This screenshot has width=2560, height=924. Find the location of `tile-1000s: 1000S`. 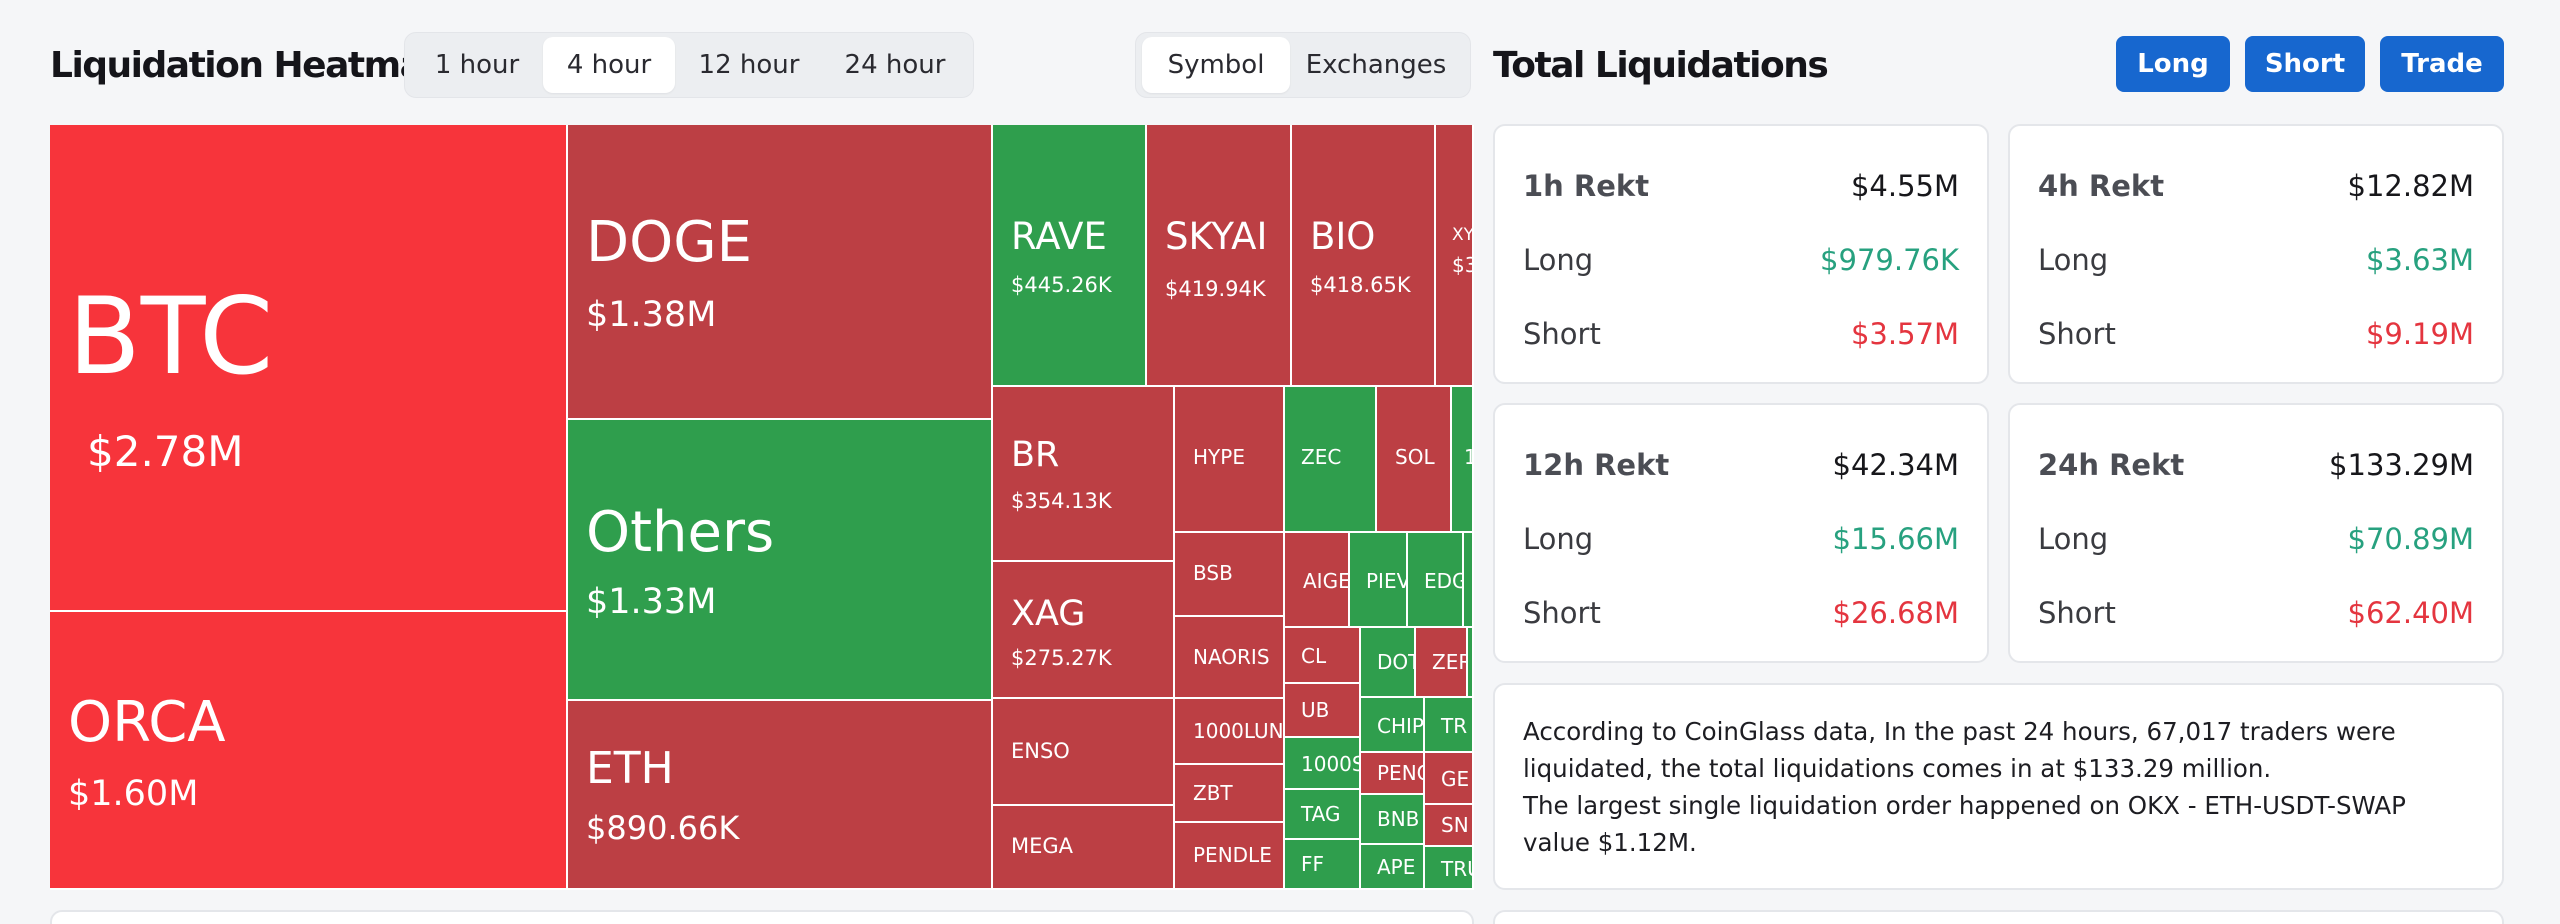

tile-1000s: 1000S is located at coordinates (1323, 764).